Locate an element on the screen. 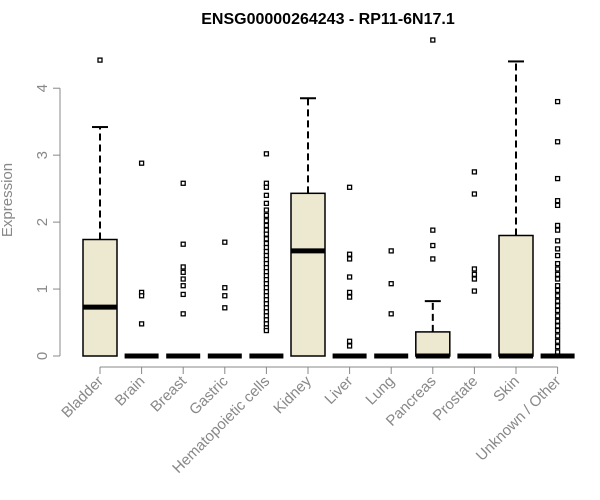 This screenshot has height=500, width=600. chart-title: ENSG00000264243 - RP11-6N17.1 is located at coordinates (328, 19).